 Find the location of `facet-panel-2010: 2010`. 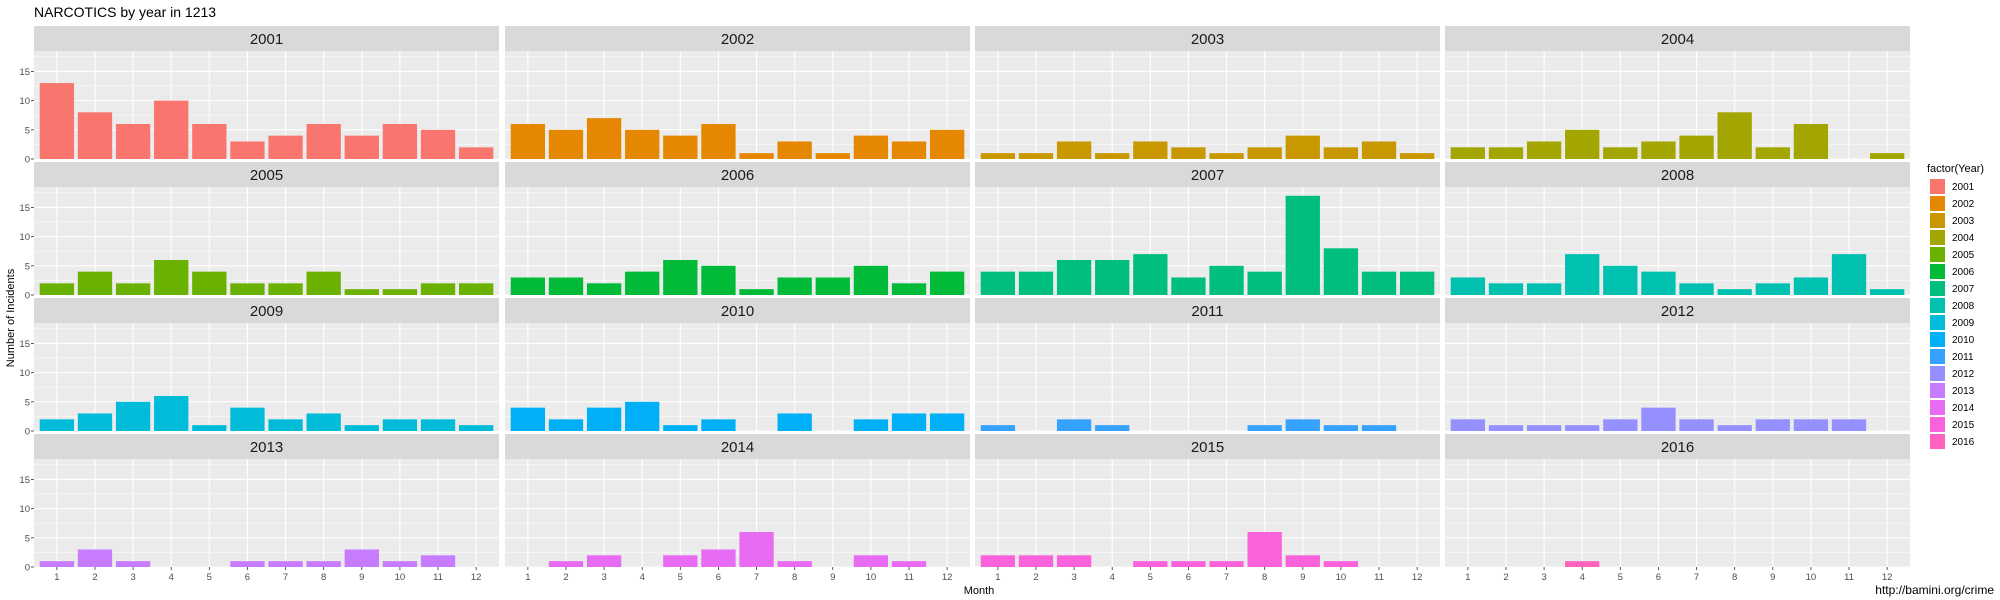

facet-panel-2010: 2010 is located at coordinates (737, 365).